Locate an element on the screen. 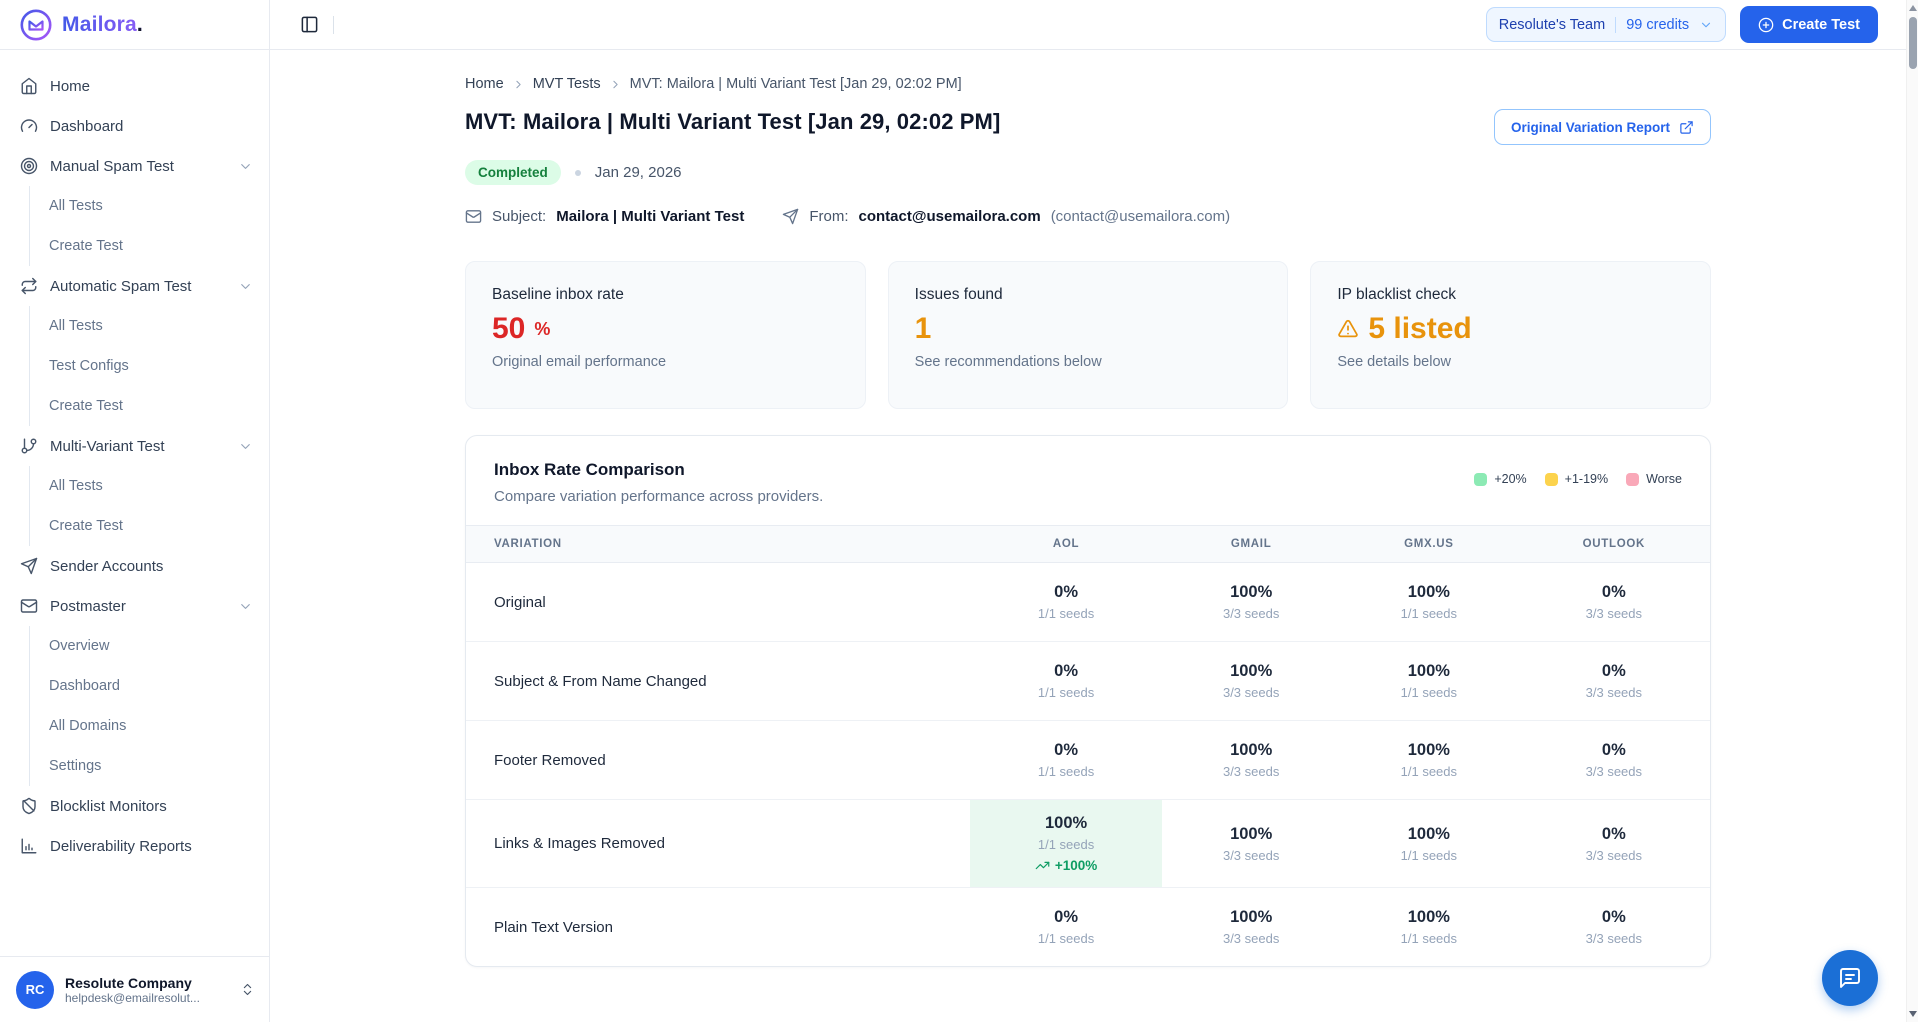  topbar-divider is located at coordinates (333, 24).